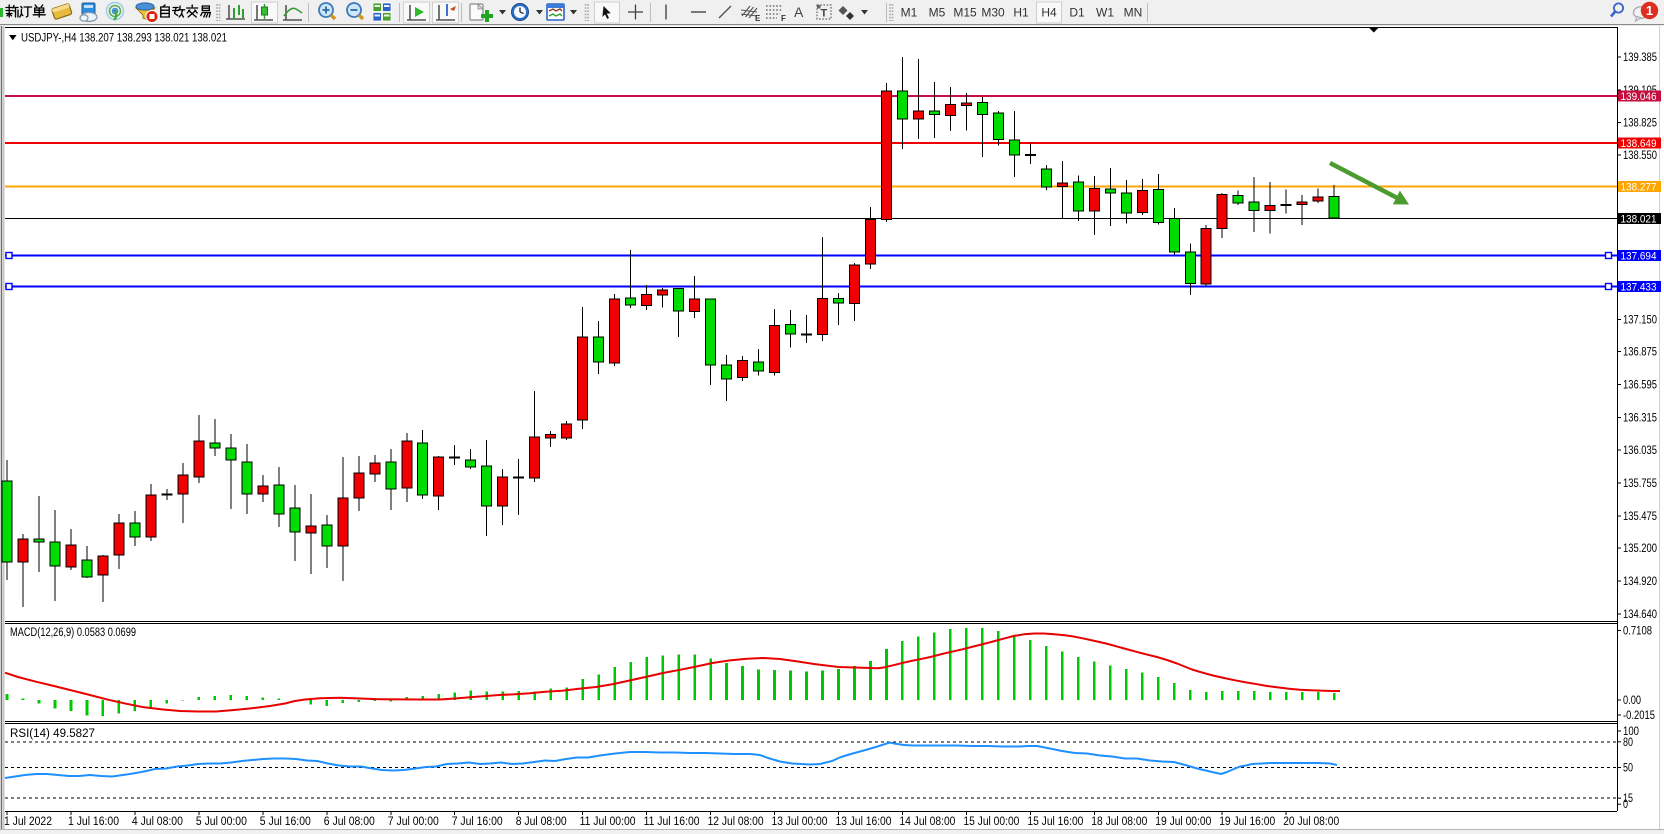 This screenshot has width=1664, height=834. Describe the element at coordinates (1055, 822) in the screenshot. I see `svg-text: 15 Jul 16:00` at that location.